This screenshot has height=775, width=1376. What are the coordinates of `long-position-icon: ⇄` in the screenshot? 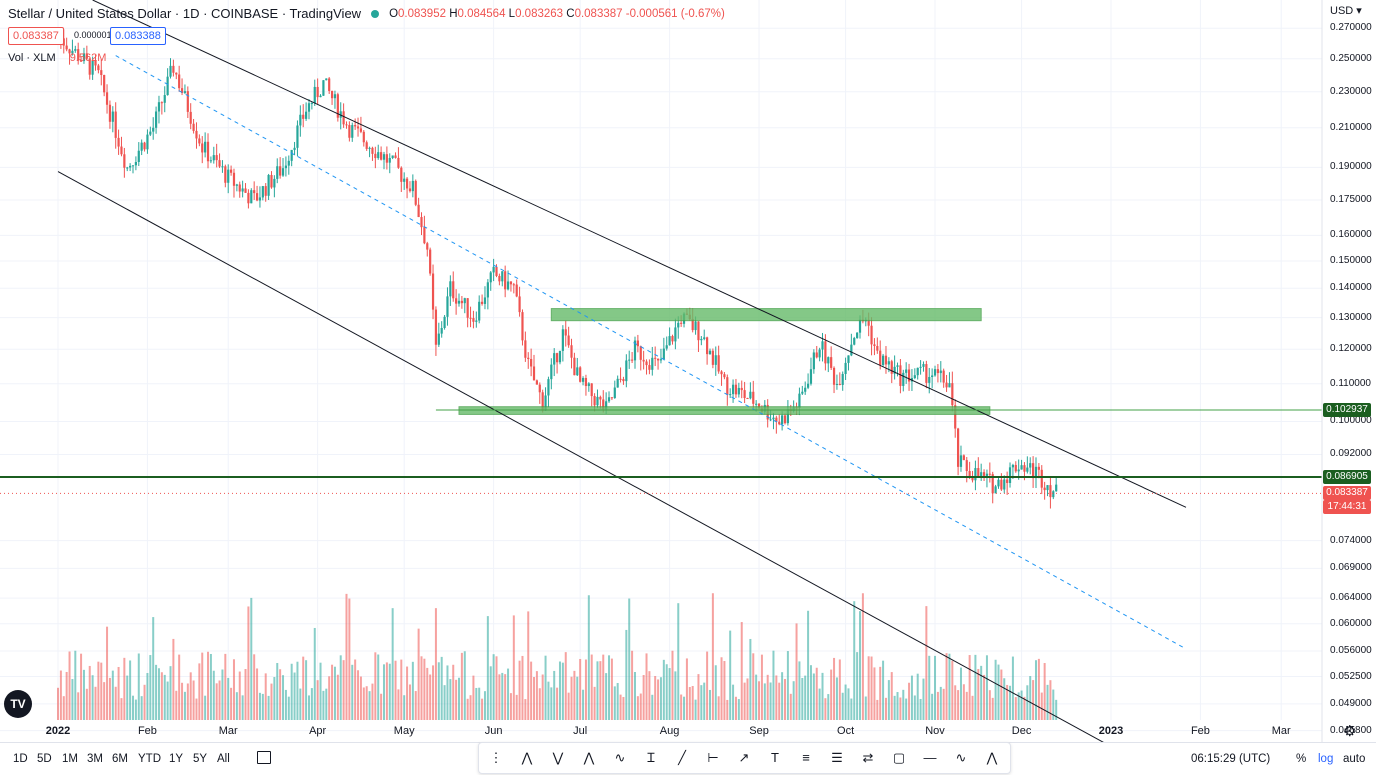 It's located at (868, 757).